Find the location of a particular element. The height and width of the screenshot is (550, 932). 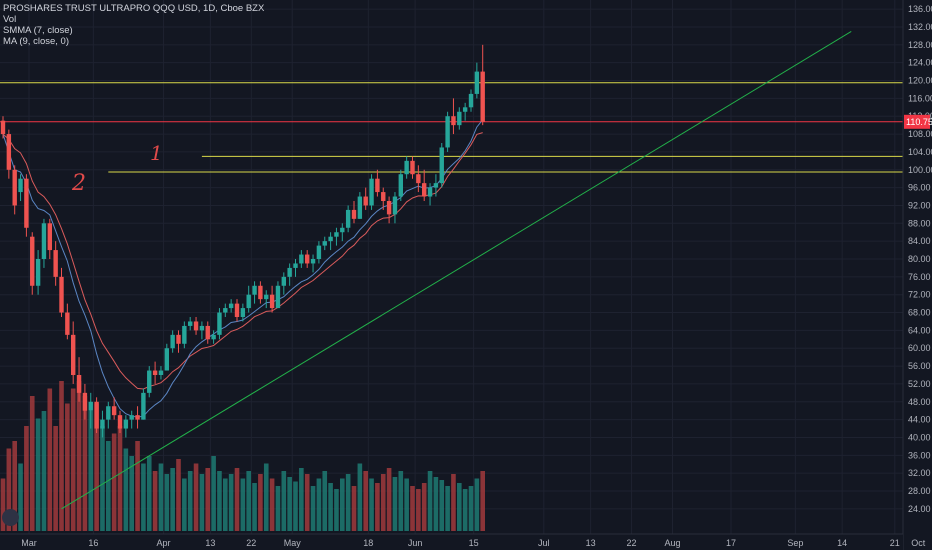

price-tick-label: 24.00 is located at coordinates (919, 509).